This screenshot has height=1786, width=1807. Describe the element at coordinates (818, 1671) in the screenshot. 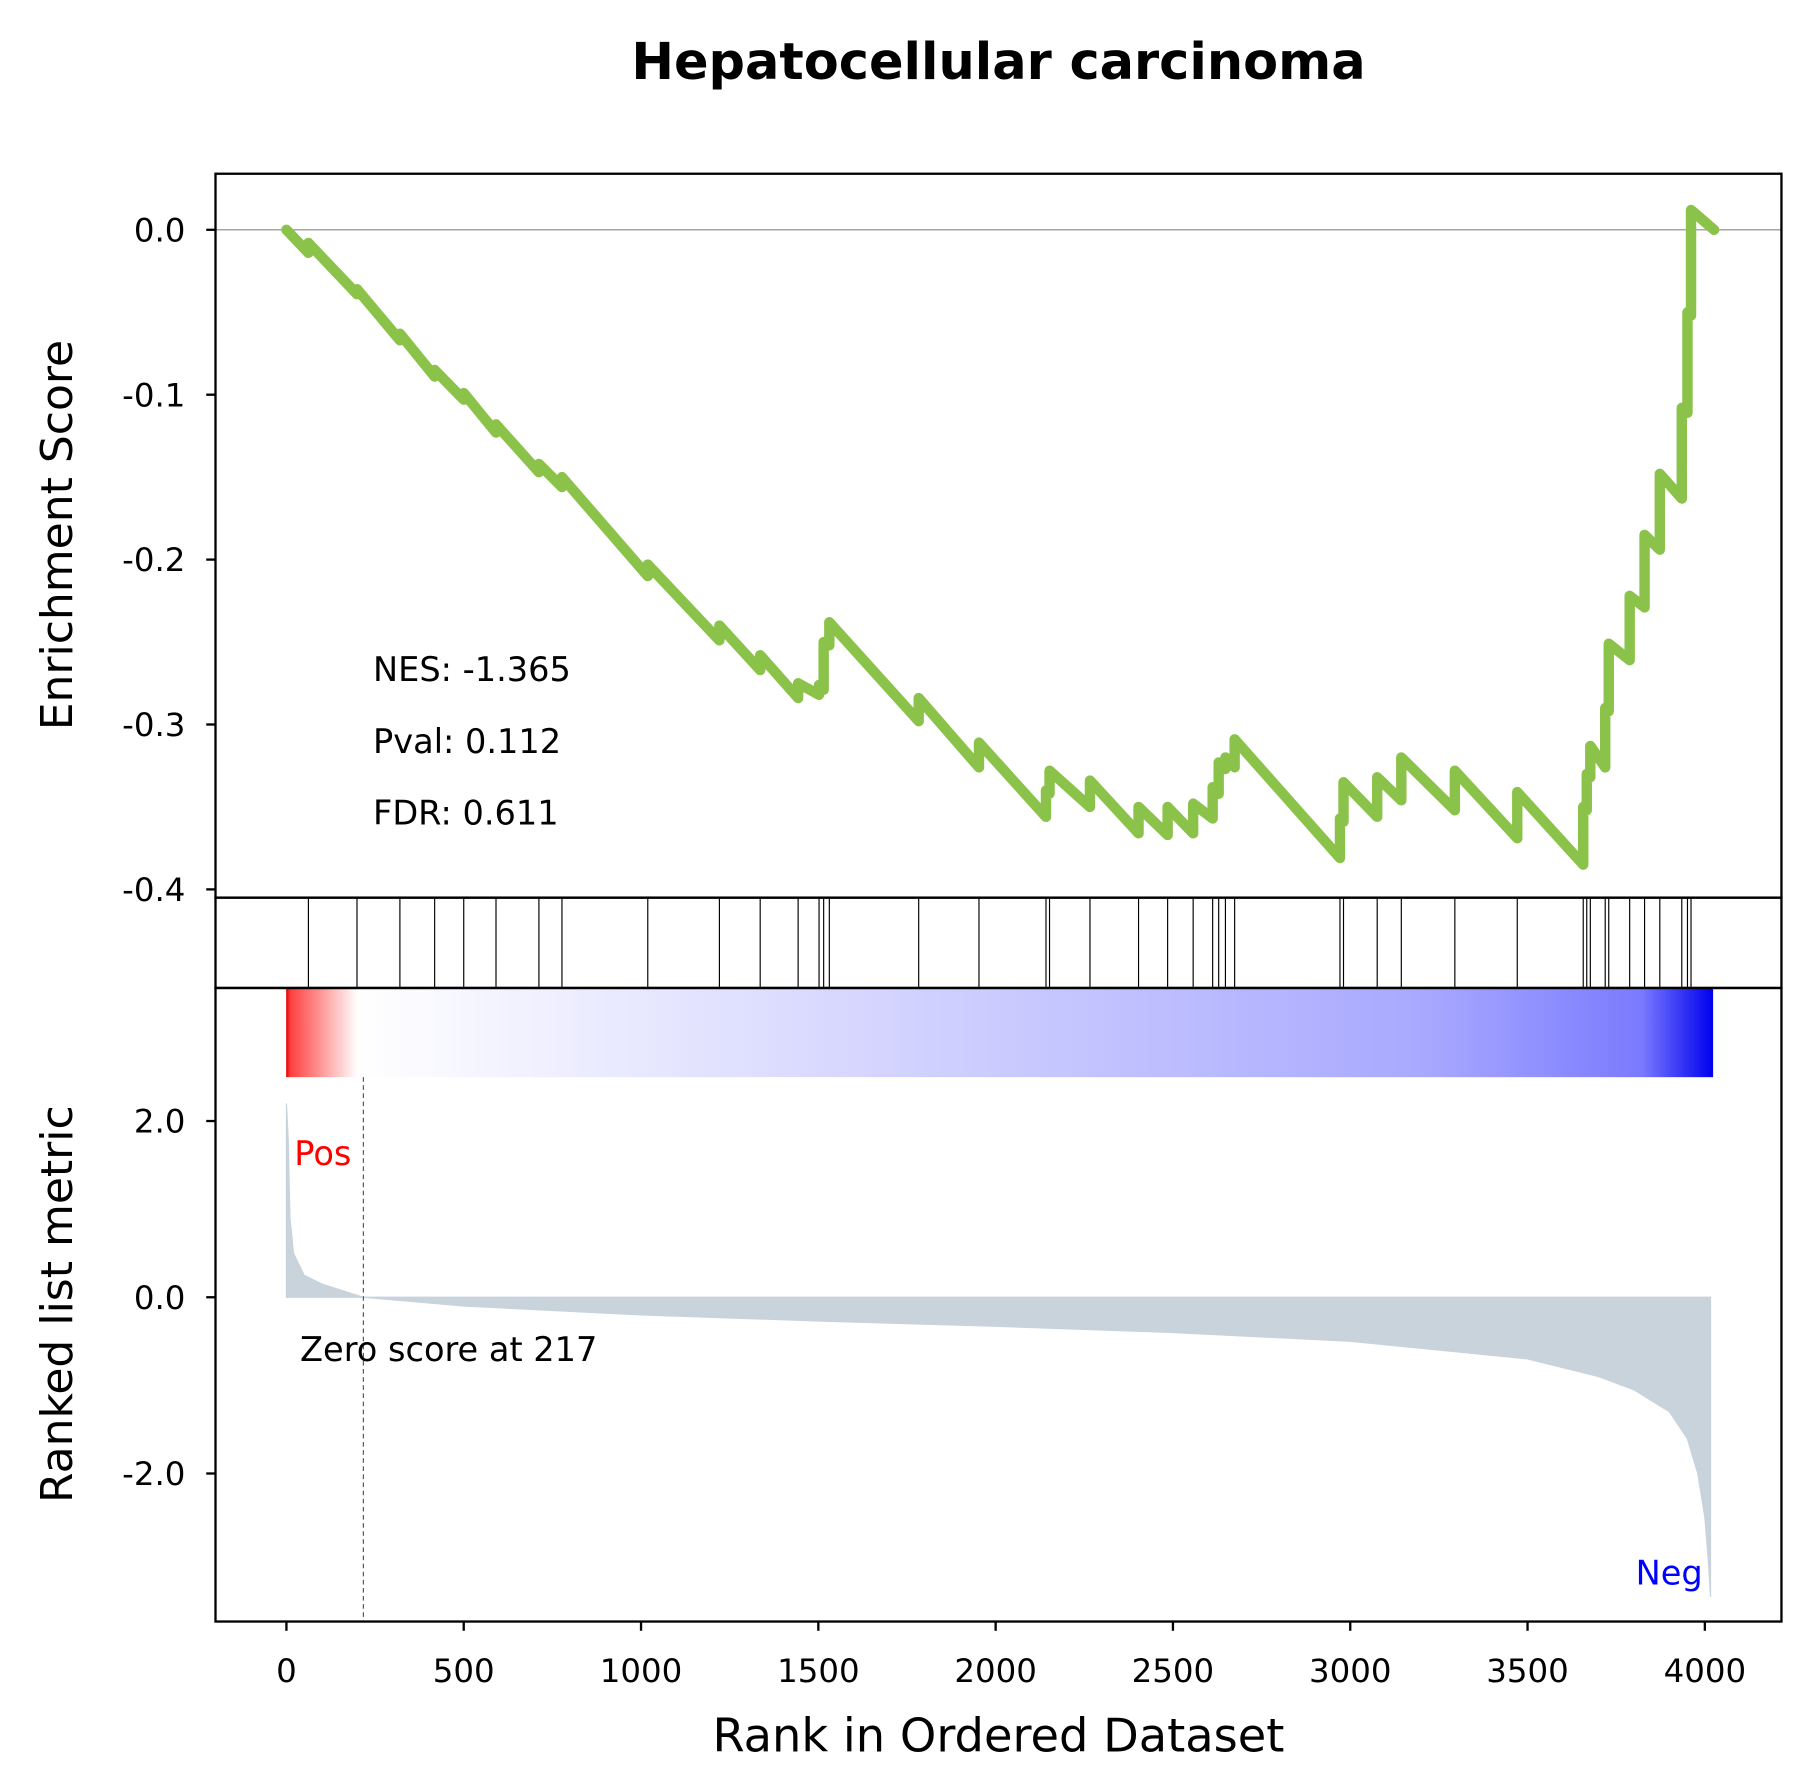

I see `x-tick-label: 1500` at that location.